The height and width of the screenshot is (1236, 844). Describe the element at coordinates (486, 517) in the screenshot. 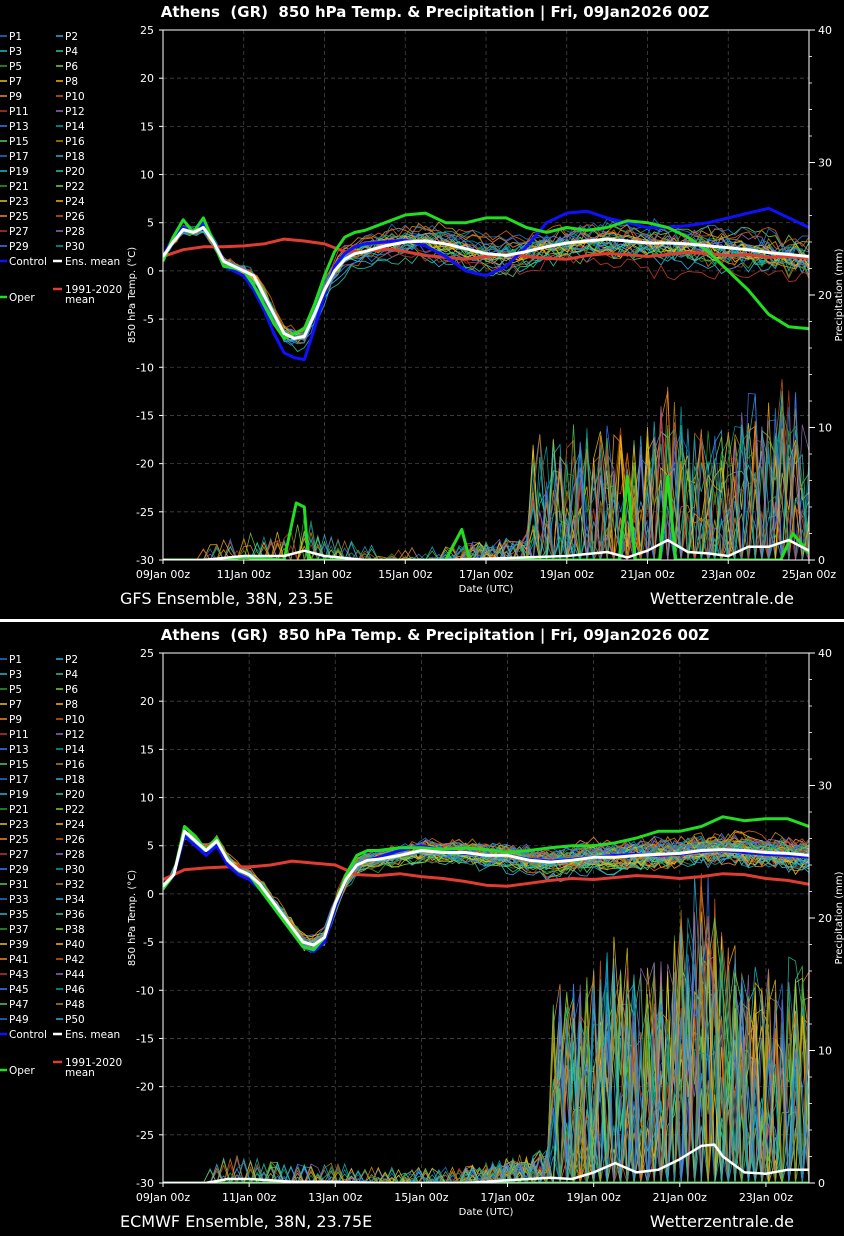

I see `gfs-oper-precip-line` at that location.